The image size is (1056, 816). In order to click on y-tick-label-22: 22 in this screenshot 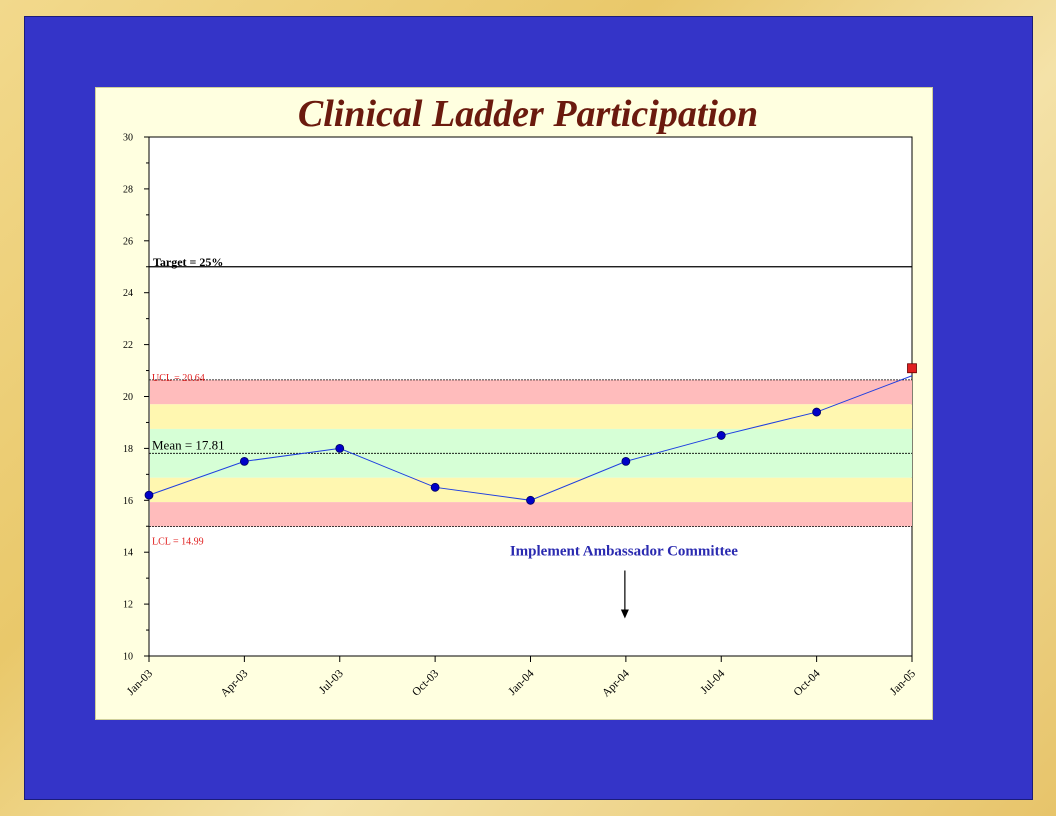, I will do `click(128, 345)`.